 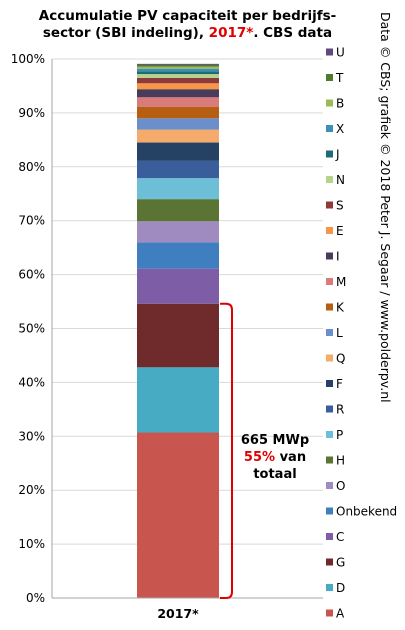 I want to click on bar-segment-j, so click(x=178, y=73).